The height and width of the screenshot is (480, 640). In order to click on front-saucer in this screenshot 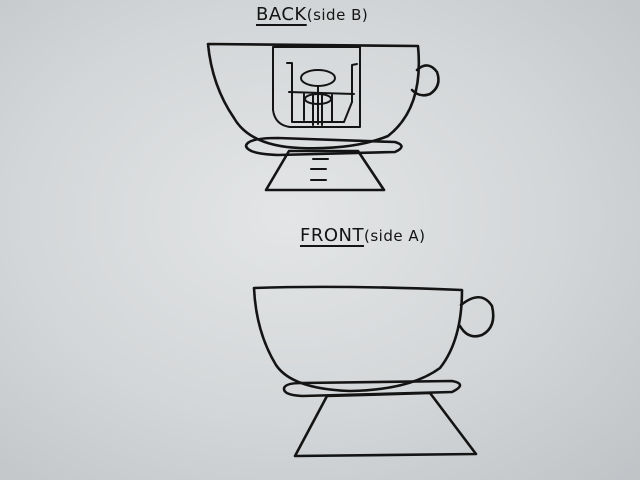, I will do `click(372, 388)`.